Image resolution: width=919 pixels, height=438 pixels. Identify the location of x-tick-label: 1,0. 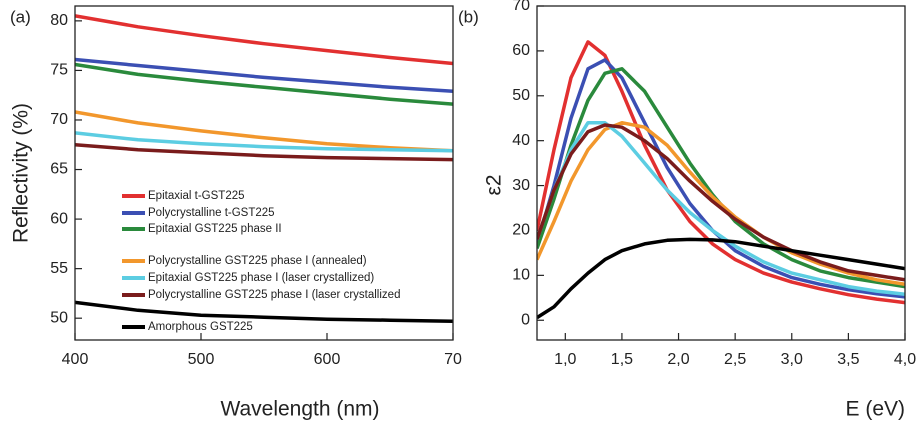
(565, 359).